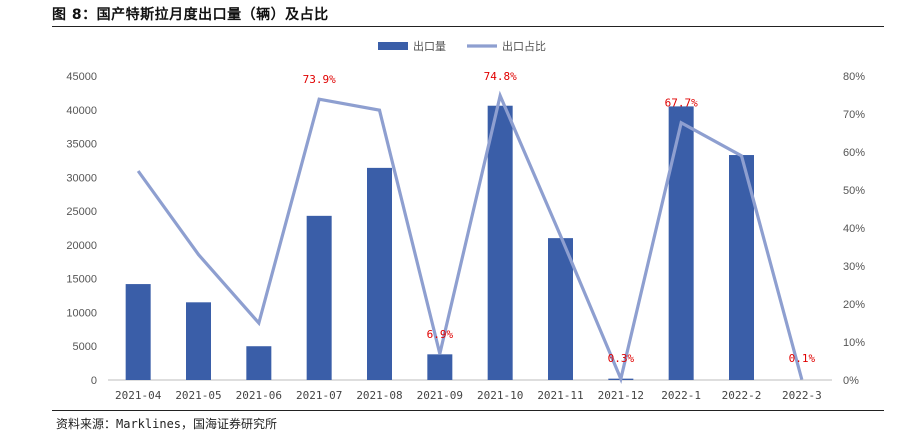 The width and height of the screenshot is (913, 434). What do you see at coordinates (440, 334) in the screenshot?
I see `data-label: 6.9%` at bounding box center [440, 334].